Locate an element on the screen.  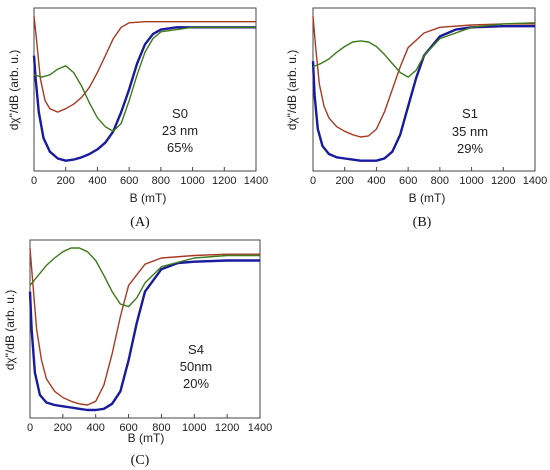
percentage-label: 29% is located at coordinates (470, 148).